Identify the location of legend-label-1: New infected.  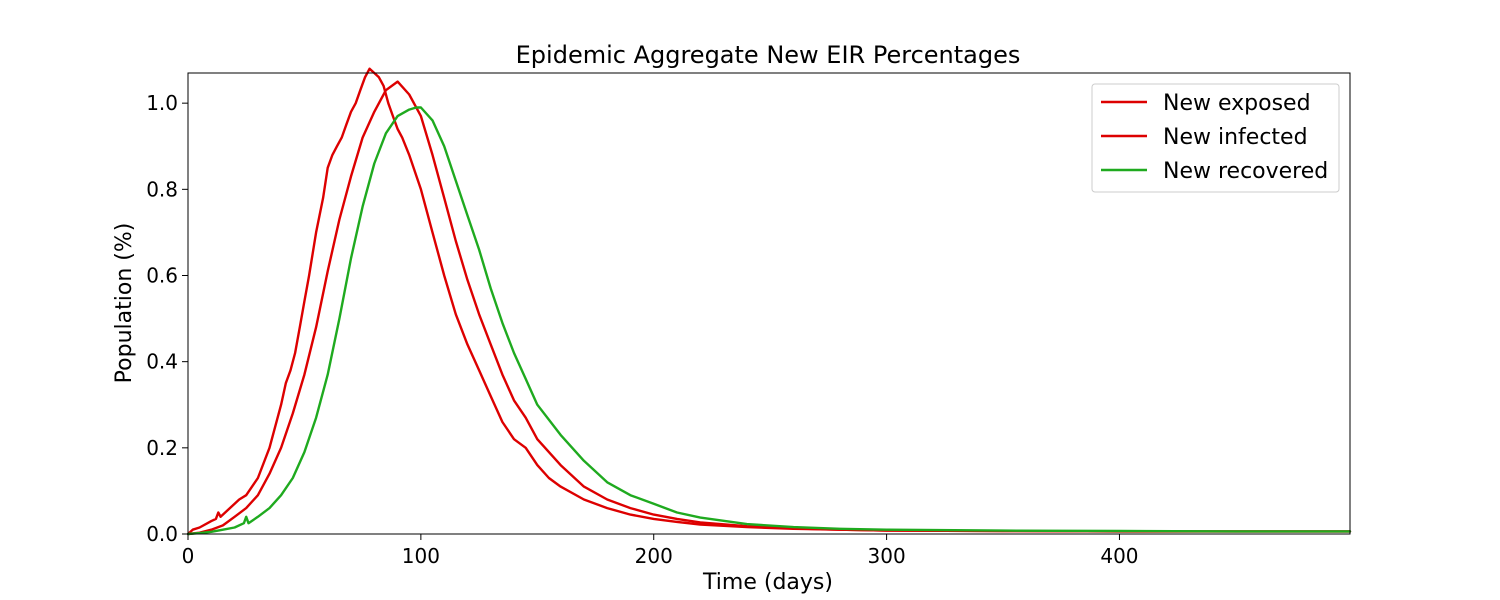
(1235, 137).